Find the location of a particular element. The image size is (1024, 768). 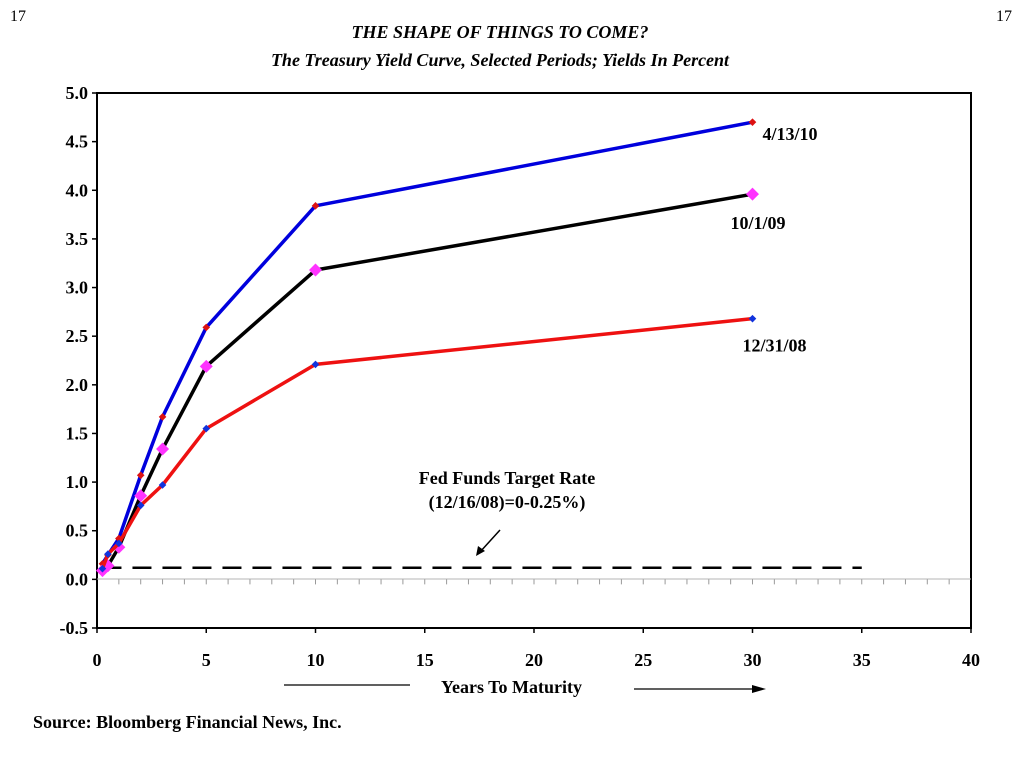

y-tick-label: 3.5 is located at coordinates (77, 239).